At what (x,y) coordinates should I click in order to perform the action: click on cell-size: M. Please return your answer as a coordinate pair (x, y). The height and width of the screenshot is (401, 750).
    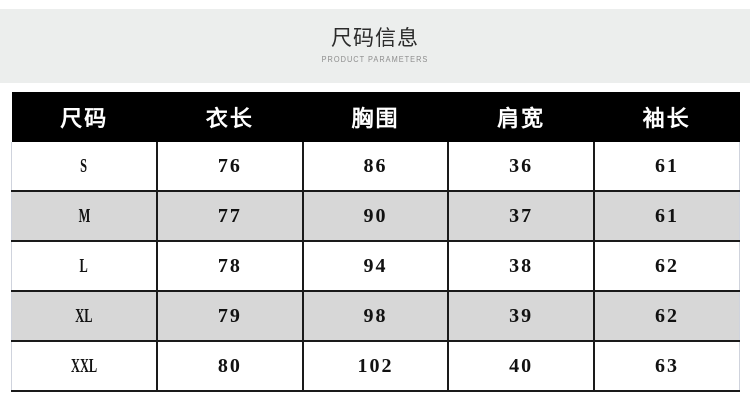
    Looking at the image, I should click on (85, 215).